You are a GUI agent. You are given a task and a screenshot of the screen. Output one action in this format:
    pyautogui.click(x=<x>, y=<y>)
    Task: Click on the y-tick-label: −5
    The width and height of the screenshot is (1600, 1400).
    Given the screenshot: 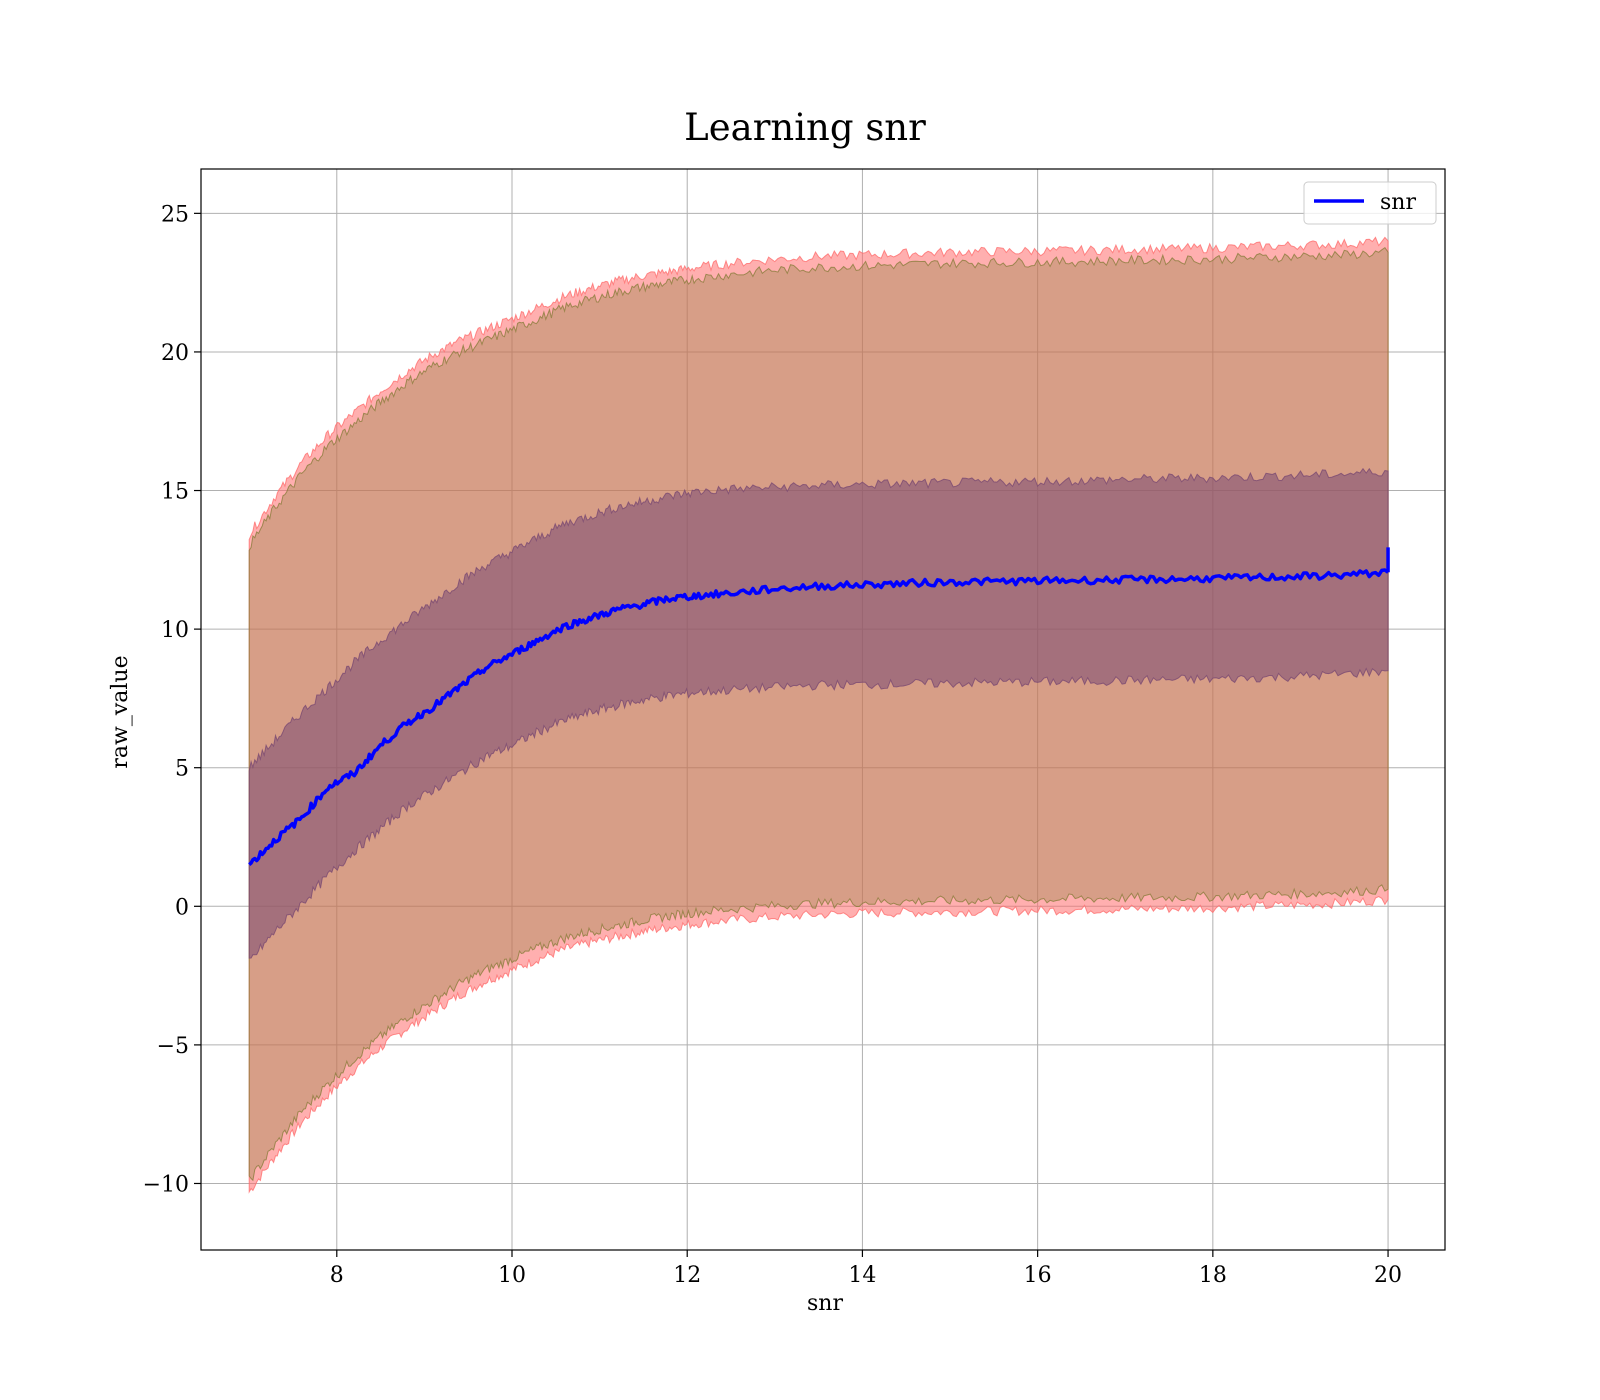 What is the action you would take?
    pyautogui.click(x=173, y=1046)
    